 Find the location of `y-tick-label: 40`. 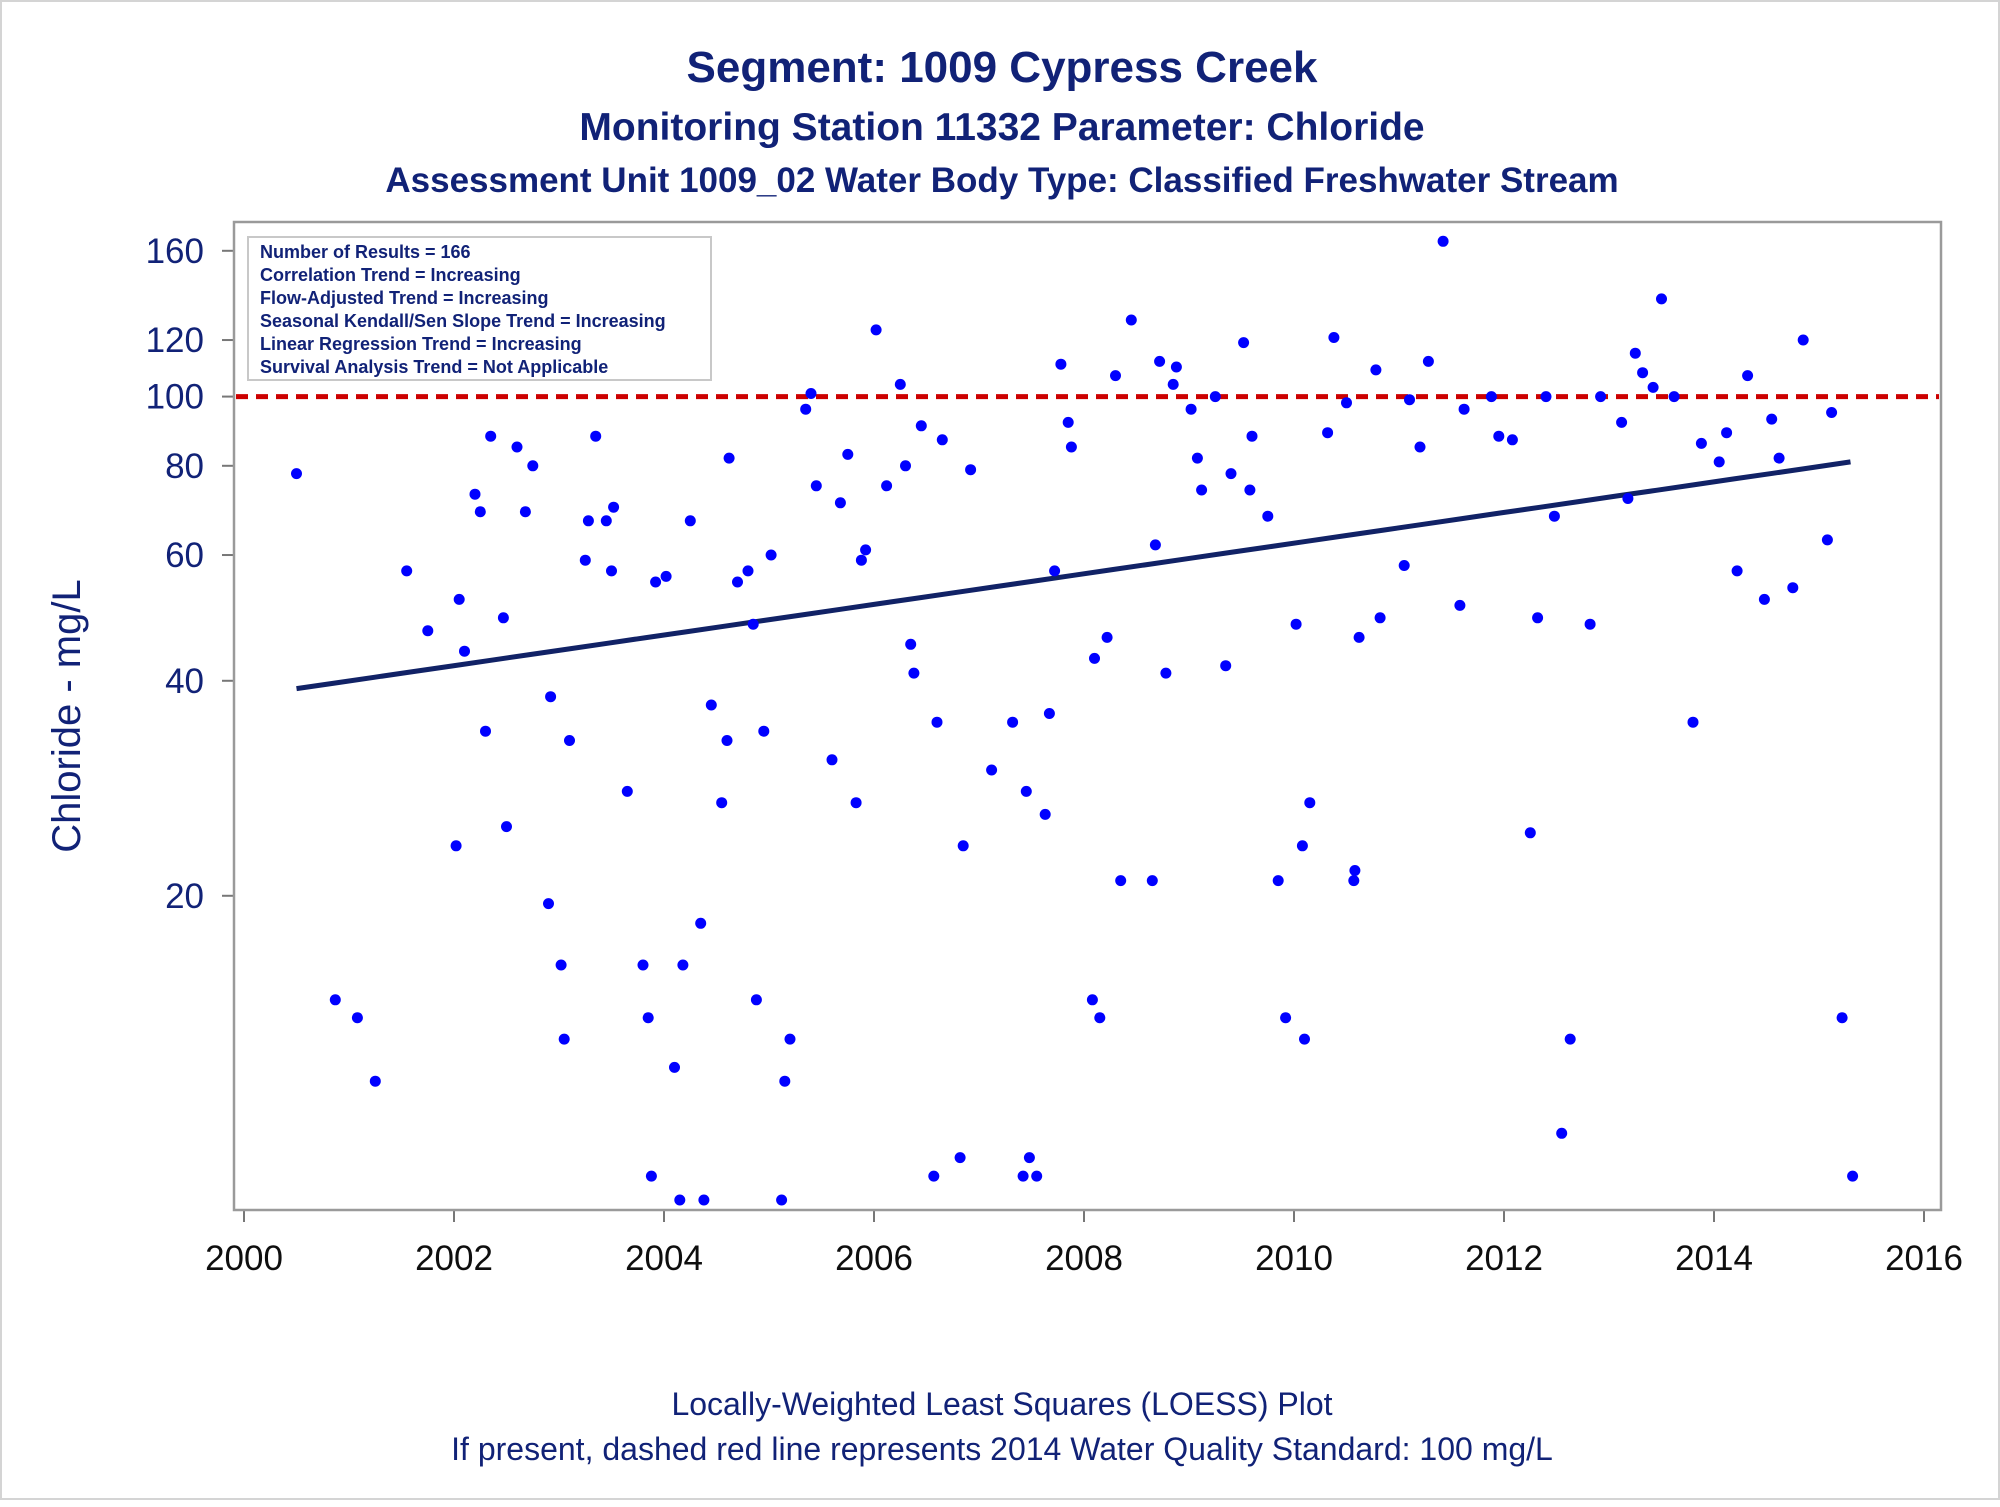

y-tick-label: 40 is located at coordinates (184, 681).